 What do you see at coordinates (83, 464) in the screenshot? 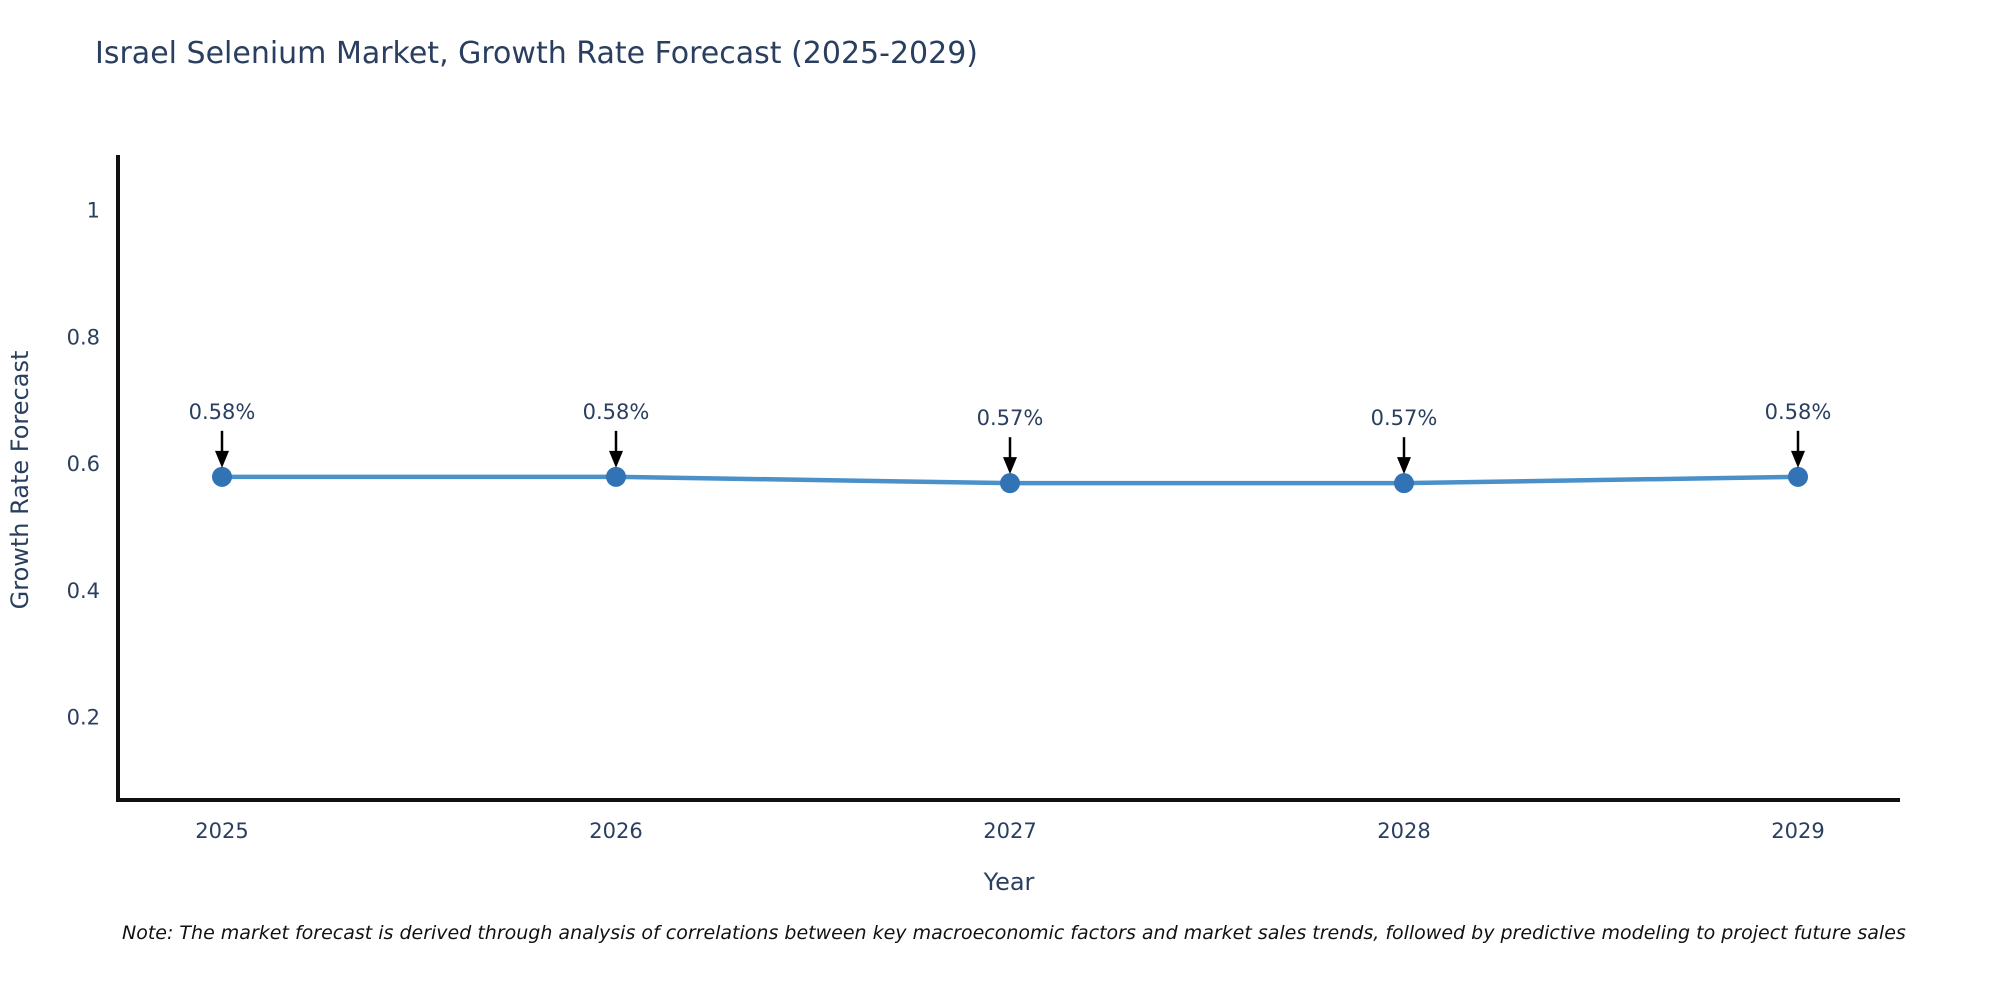
I see `y-tick-label: 0.6` at bounding box center [83, 464].